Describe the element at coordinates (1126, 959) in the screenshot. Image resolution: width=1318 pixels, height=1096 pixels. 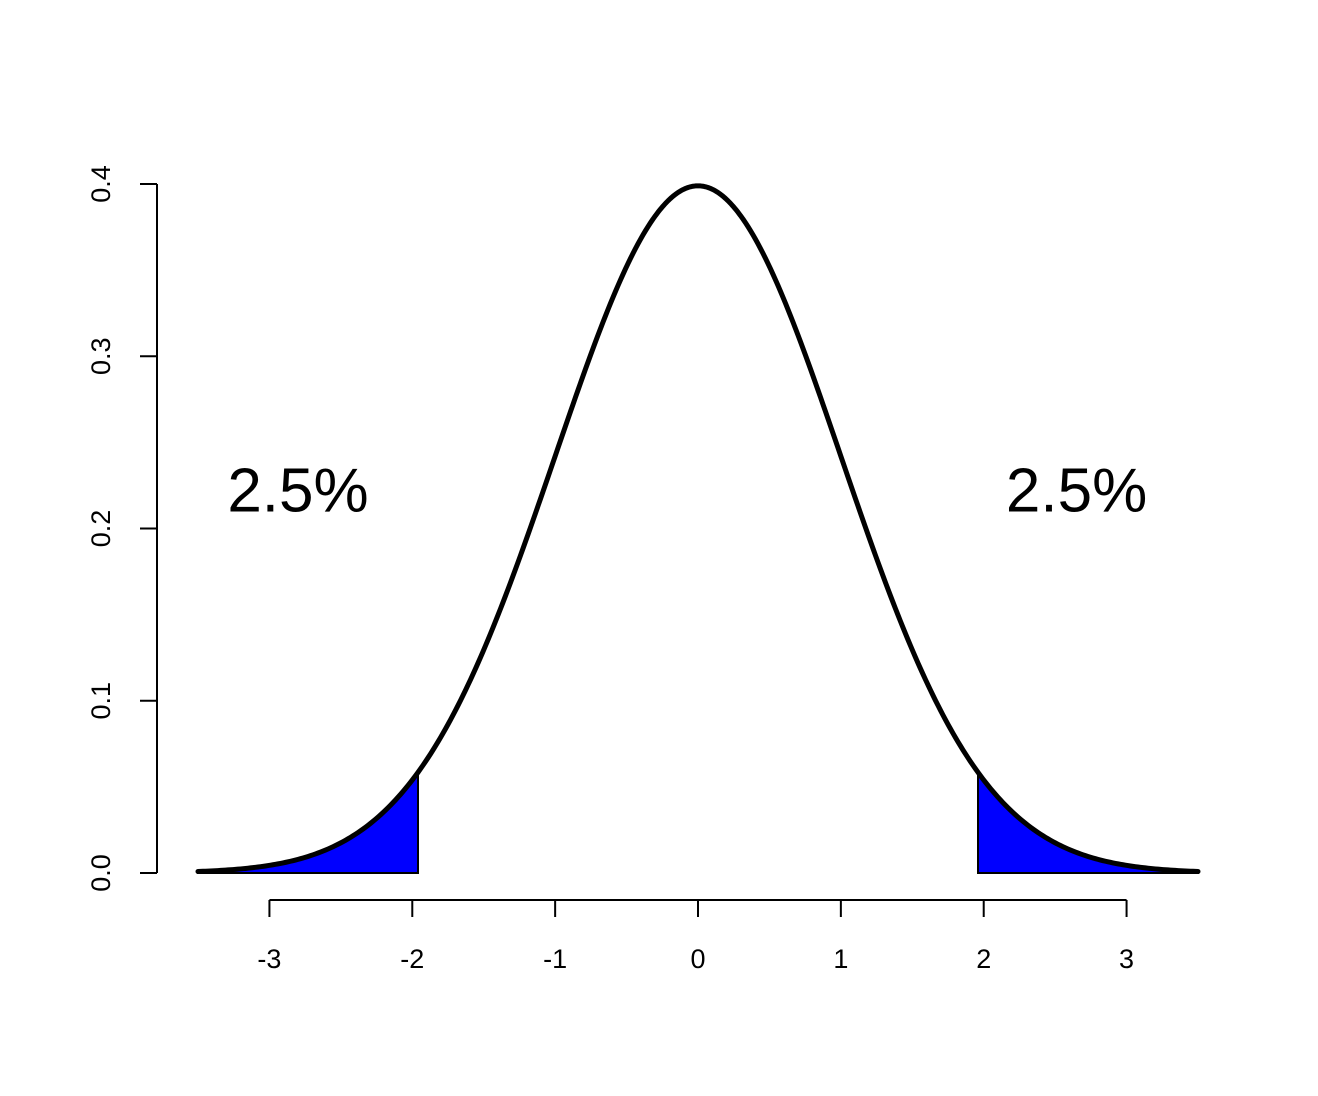
I see `x-tick-label: 3` at that location.